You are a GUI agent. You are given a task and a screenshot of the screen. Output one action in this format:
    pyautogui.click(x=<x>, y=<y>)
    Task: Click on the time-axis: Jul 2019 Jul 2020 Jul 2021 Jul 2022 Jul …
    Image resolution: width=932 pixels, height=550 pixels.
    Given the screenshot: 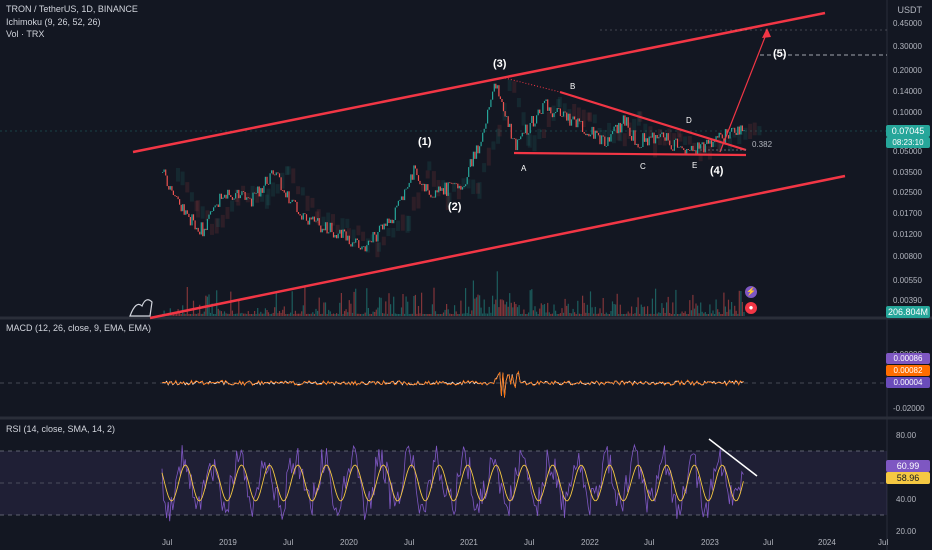 What is the action you would take?
    pyautogui.click(x=525, y=542)
    